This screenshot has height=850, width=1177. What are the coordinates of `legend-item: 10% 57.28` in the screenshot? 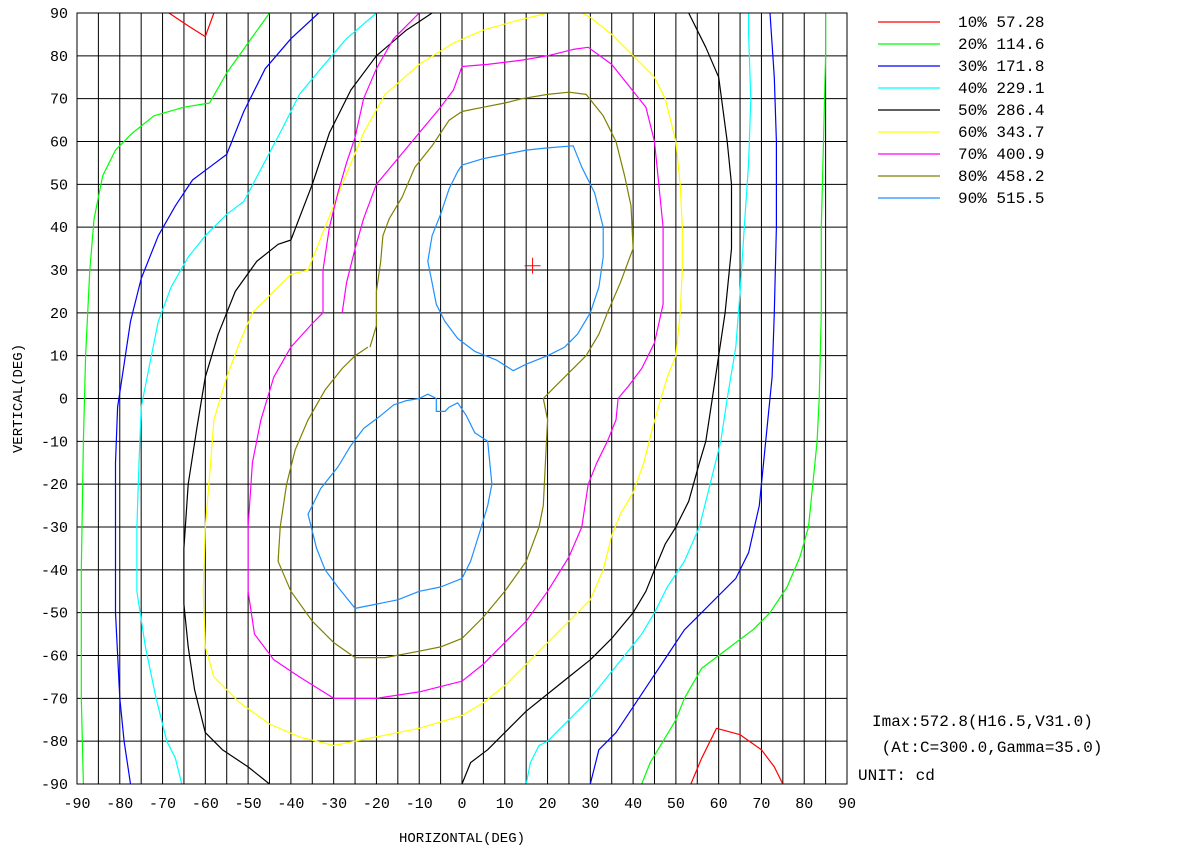 It's located at (961, 23).